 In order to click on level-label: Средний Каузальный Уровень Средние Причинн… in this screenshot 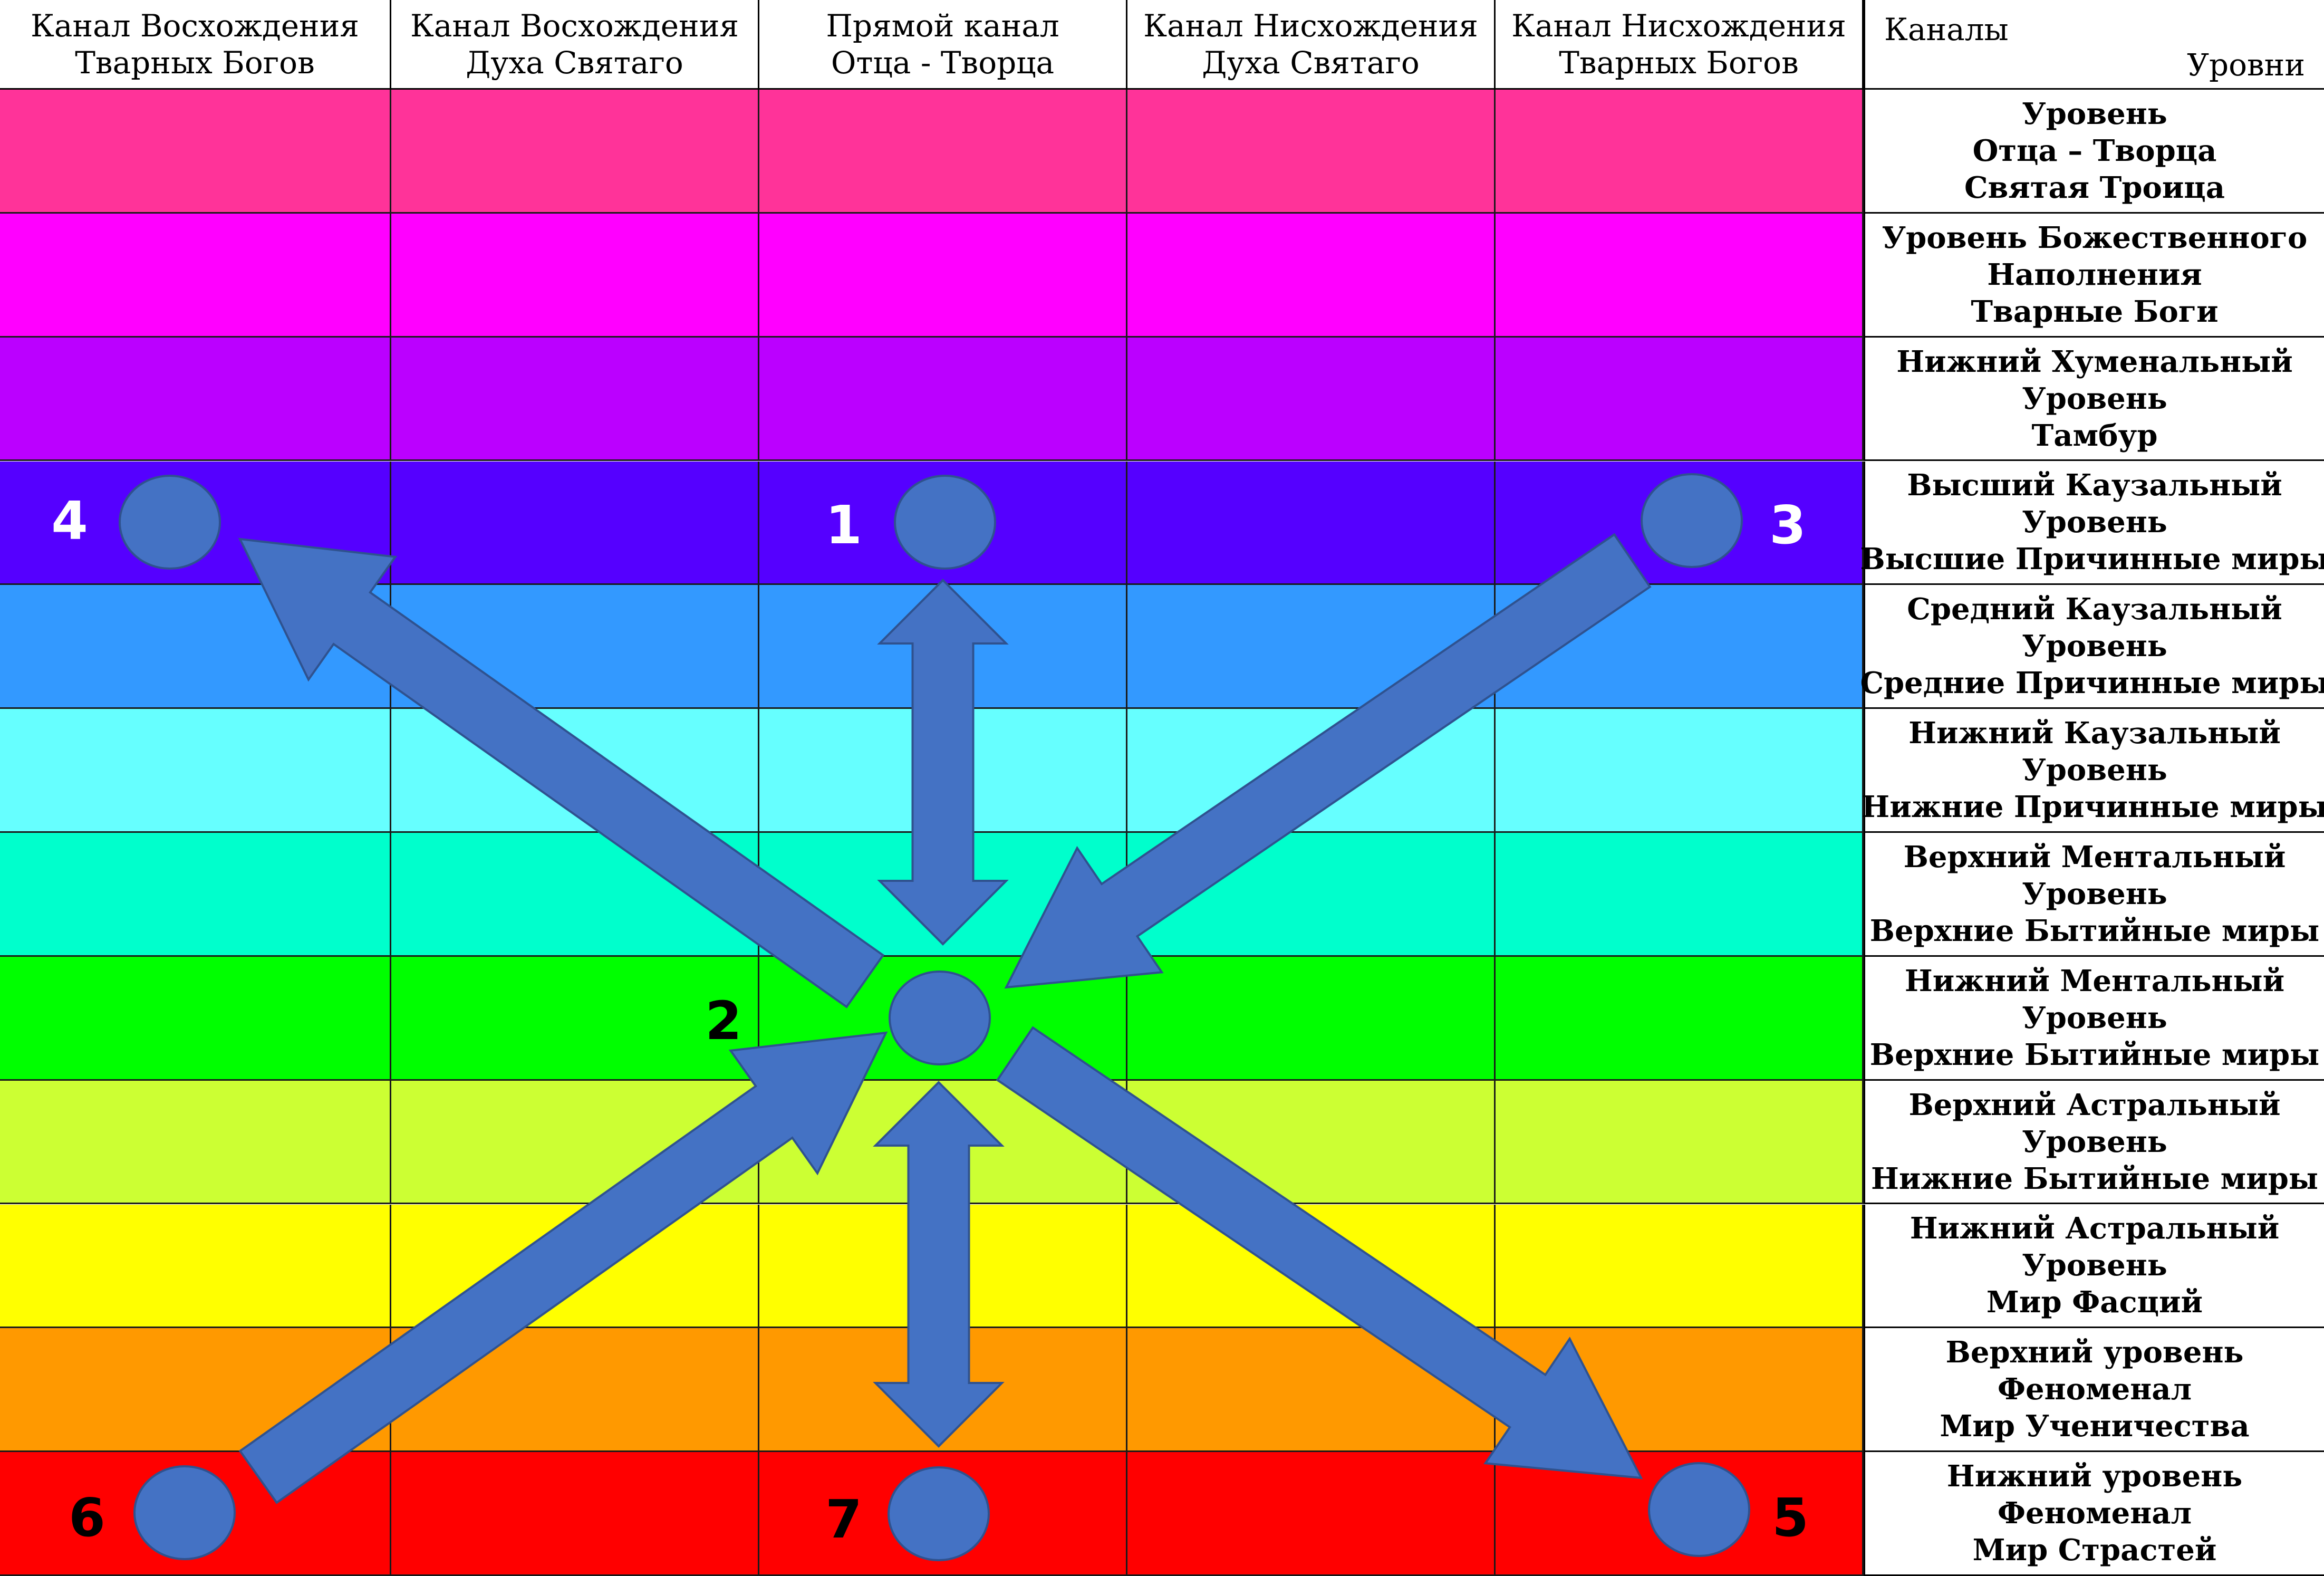, I will do `click(2092, 647)`.